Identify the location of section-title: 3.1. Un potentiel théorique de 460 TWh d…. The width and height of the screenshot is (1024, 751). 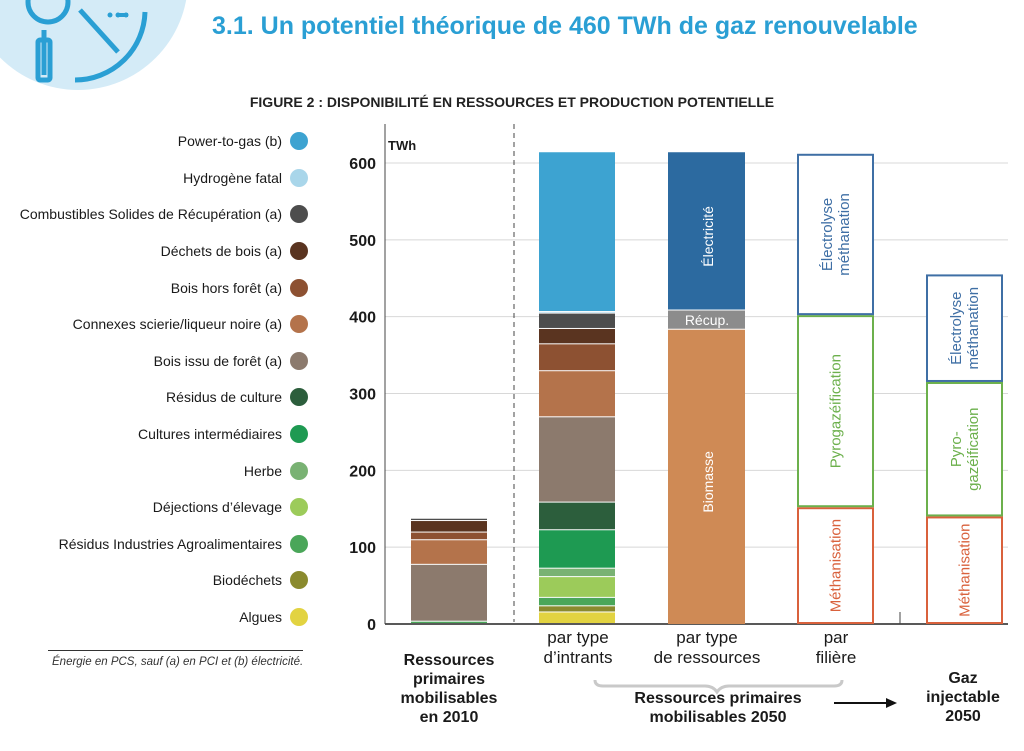
(565, 26).